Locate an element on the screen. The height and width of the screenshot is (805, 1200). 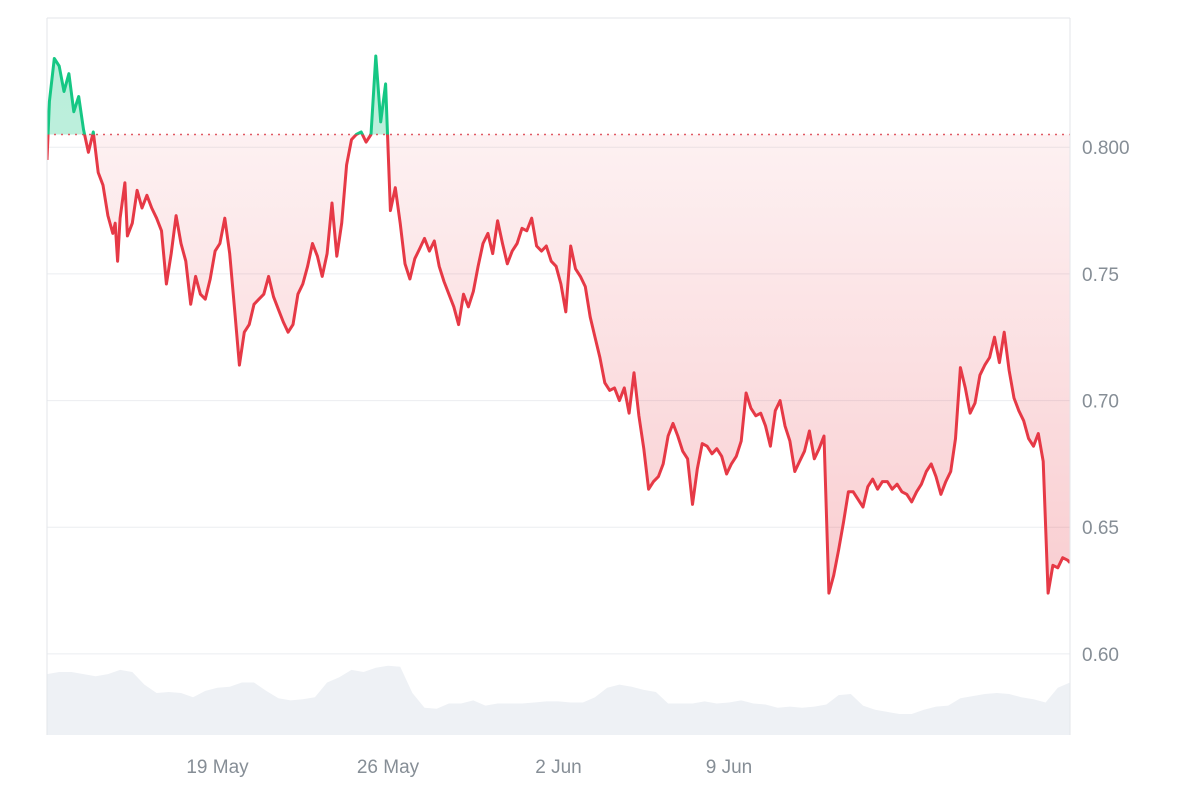
y-tick-label: 0.60 is located at coordinates (1100, 655).